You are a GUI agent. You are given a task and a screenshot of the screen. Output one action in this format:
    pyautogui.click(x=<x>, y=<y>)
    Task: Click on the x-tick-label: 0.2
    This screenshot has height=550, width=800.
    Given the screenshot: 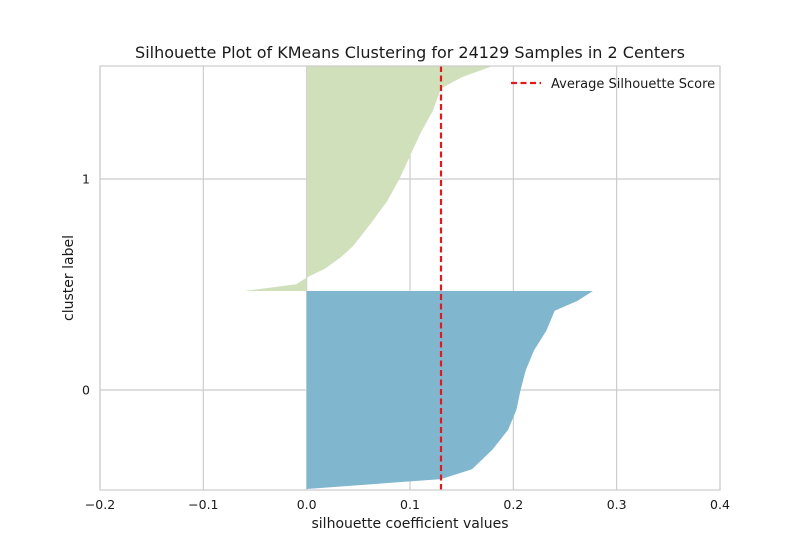 What is the action you would take?
    pyautogui.click(x=513, y=504)
    